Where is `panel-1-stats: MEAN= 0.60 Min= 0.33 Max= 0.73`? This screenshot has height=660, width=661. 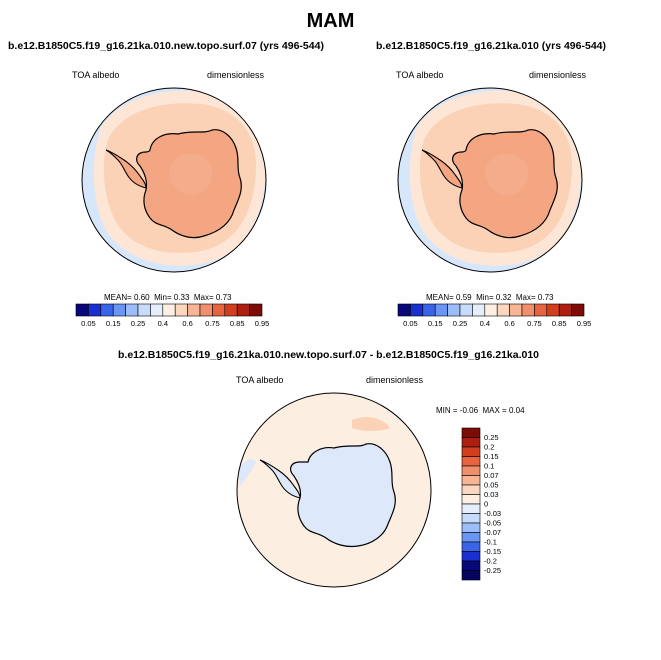 panel-1-stats: MEAN= 0.60 Min= 0.33 Max= 0.73 is located at coordinates (168, 297).